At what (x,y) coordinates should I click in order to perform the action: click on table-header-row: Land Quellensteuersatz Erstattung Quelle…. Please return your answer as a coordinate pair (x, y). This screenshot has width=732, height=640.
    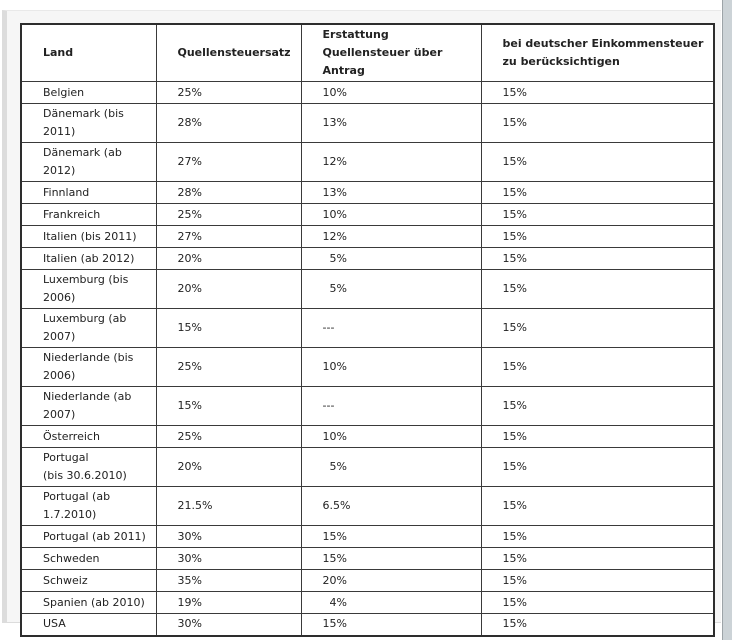
    Looking at the image, I should click on (367, 52).